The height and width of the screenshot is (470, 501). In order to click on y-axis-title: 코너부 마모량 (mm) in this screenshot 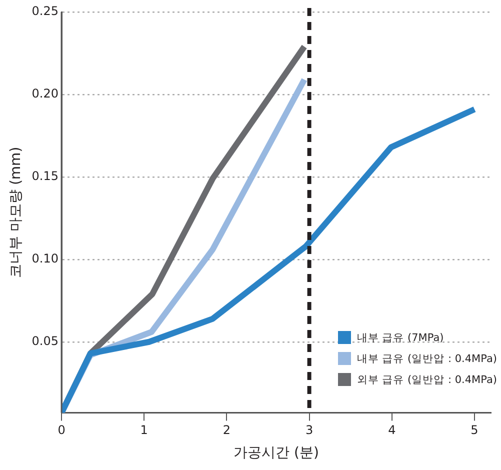, I will do `click(16, 212)`.